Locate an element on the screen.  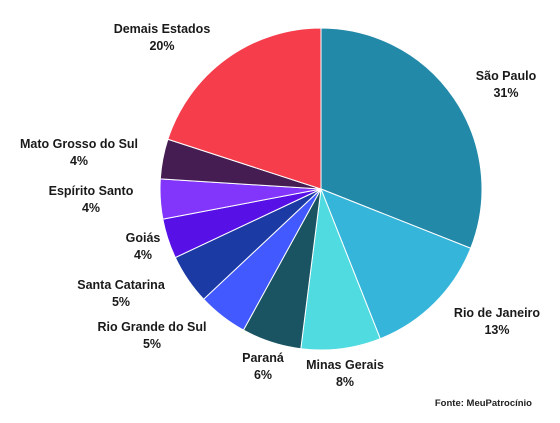
slice-label: Mato Grosso do Sul is located at coordinates (79, 144).